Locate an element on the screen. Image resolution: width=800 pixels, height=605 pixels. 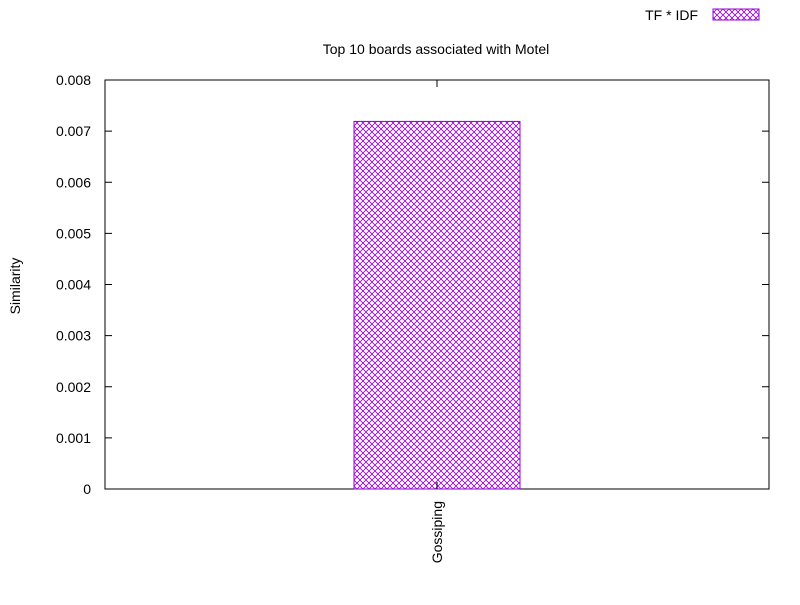
x-axis: Gossiping is located at coordinates (437, 321).